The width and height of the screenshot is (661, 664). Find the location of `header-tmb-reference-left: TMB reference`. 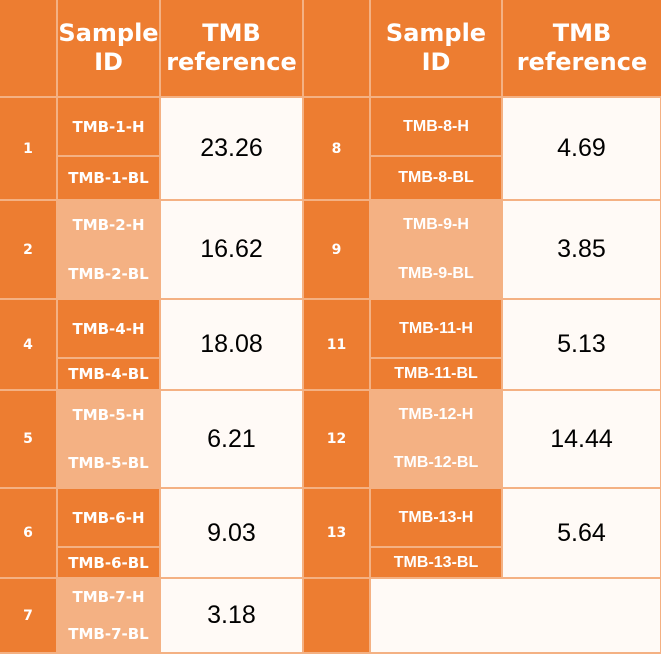

header-tmb-reference-left: TMB reference is located at coordinates (231, 48).